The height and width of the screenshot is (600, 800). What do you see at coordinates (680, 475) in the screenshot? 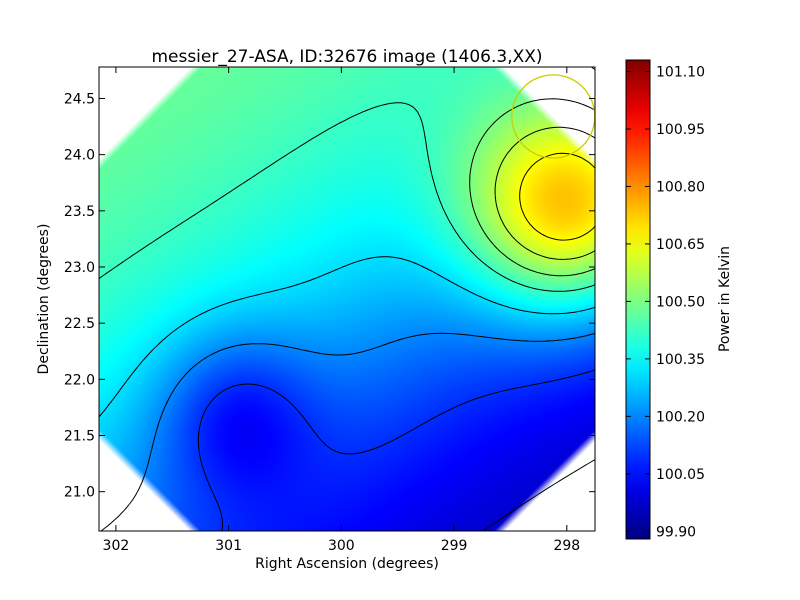
I see `colorbar-tick-label: 100.05` at bounding box center [680, 475].